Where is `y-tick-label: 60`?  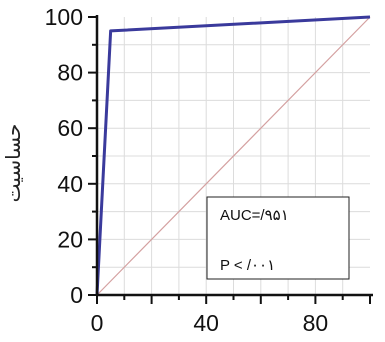 y-tick-label: 60 is located at coordinates (70, 128).